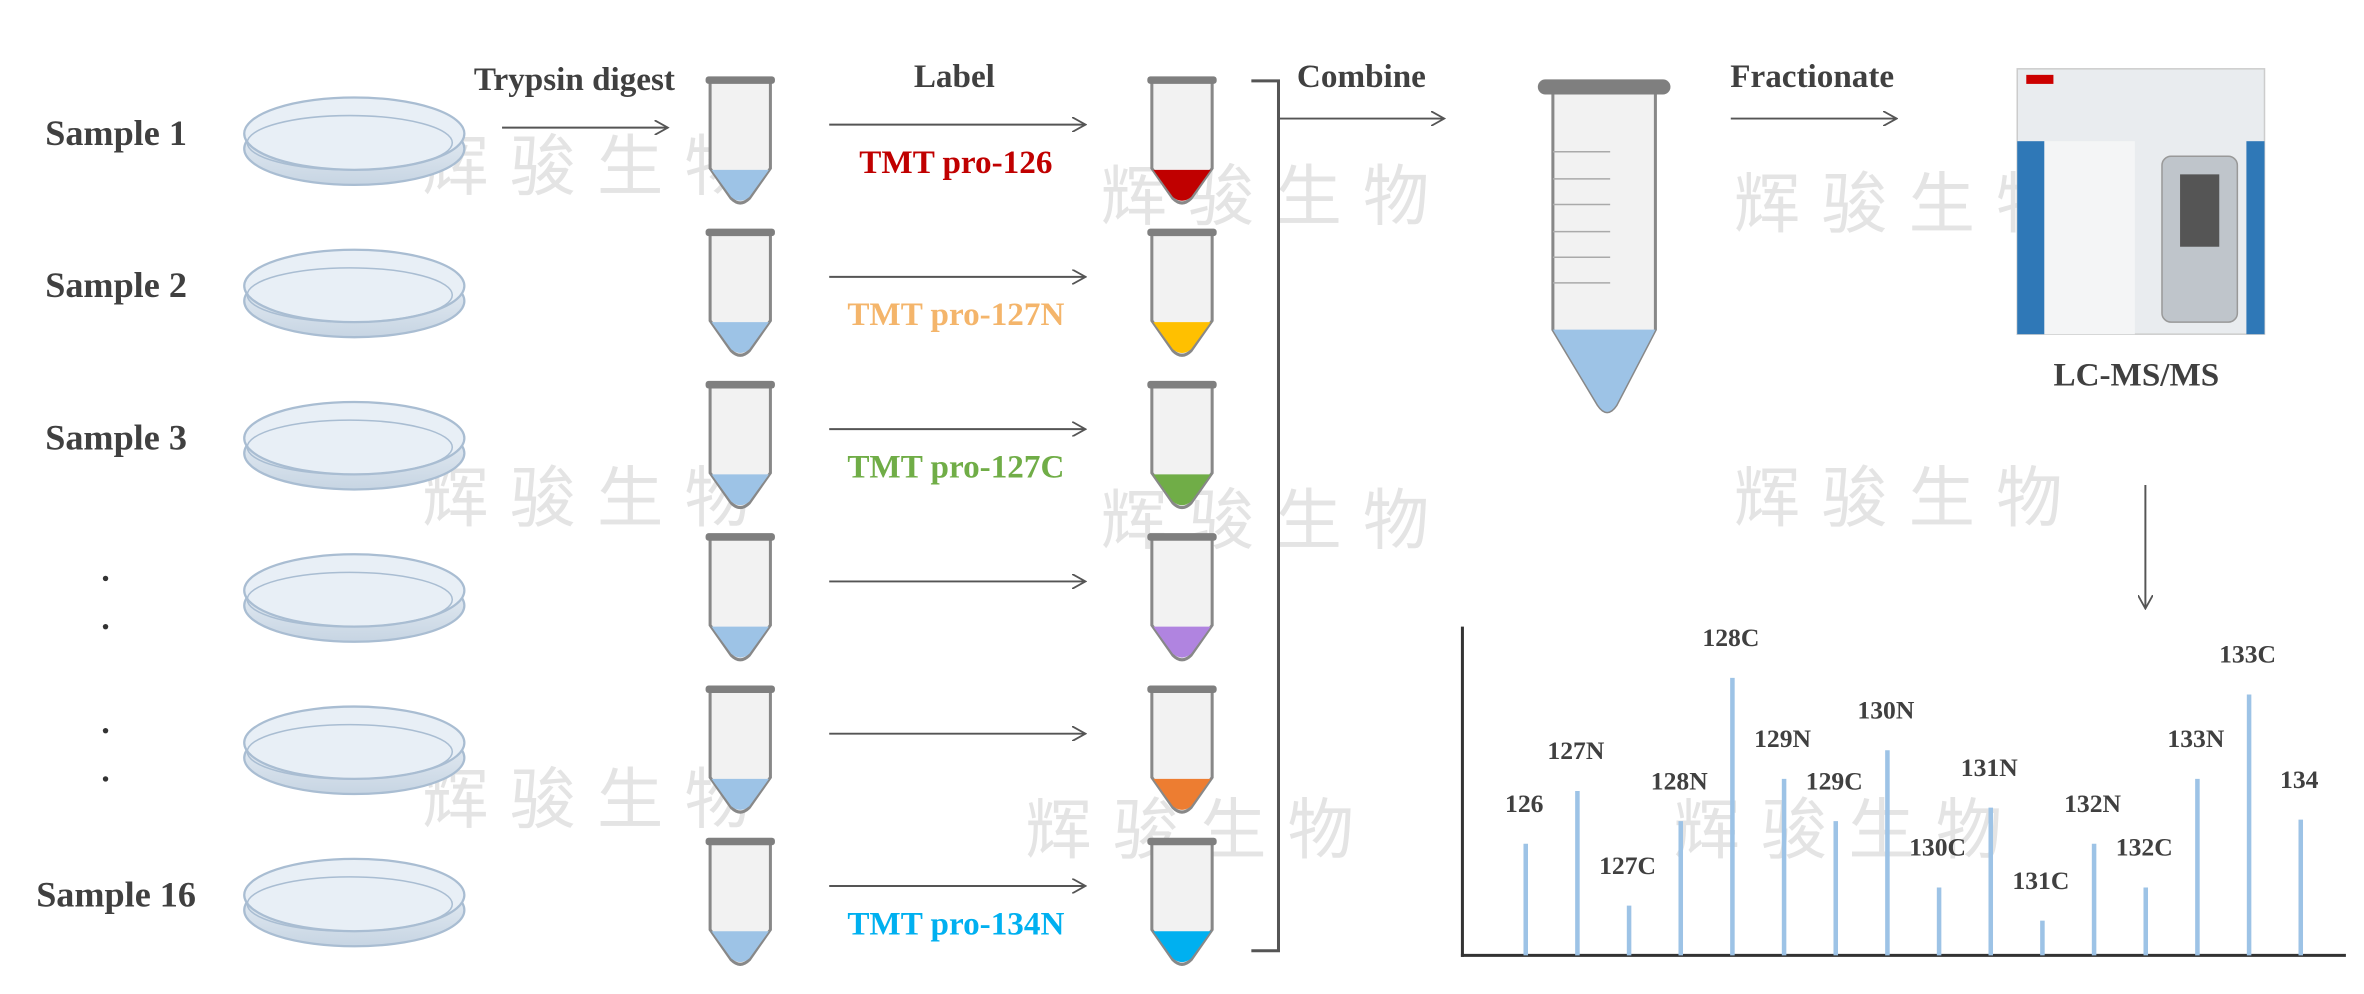 The width and height of the screenshot is (2364, 994). Describe the element at coordinates (1361, 76) in the screenshot. I see `step-label: Combine` at that location.